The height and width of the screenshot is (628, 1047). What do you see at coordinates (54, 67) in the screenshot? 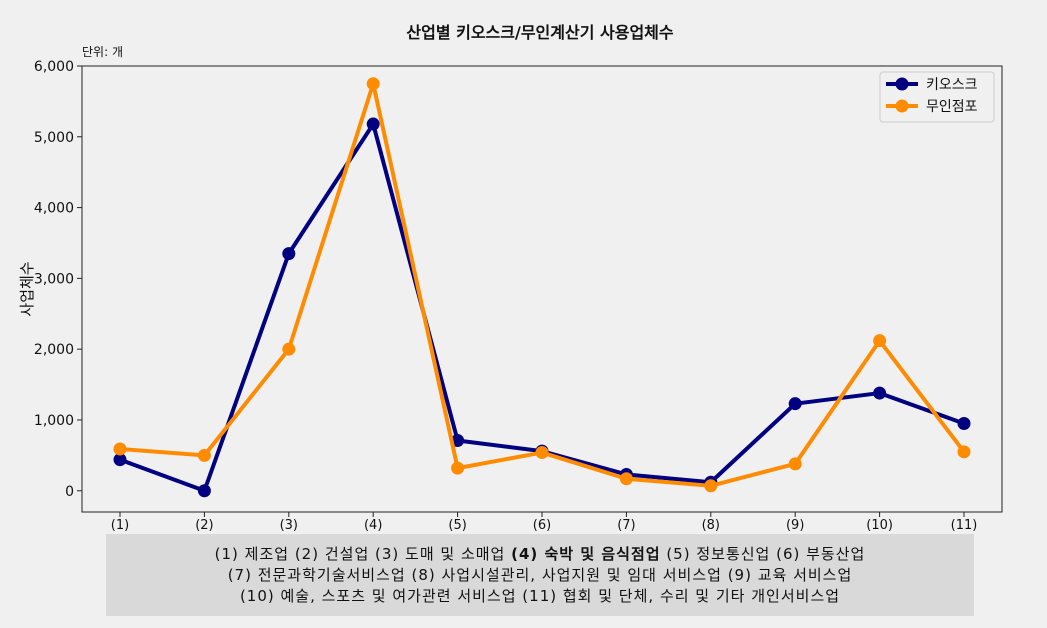
I see `y-tick-label: 6,000` at bounding box center [54, 67].